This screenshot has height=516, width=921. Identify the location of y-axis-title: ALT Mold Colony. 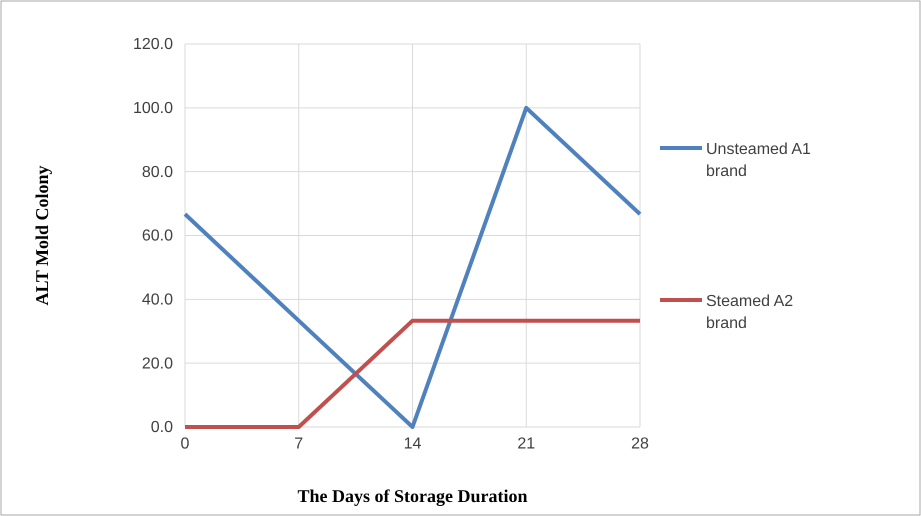
(42, 235).